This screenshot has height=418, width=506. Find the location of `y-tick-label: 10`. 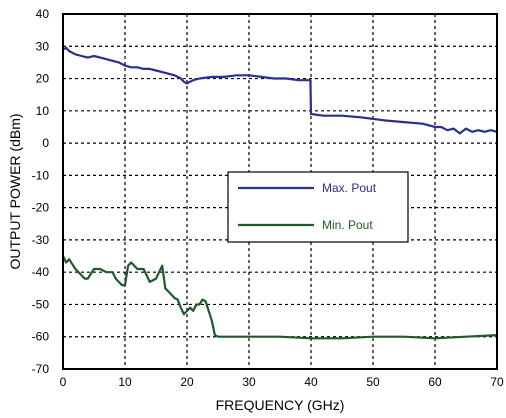

y-tick-label: 10 is located at coordinates (43, 111).